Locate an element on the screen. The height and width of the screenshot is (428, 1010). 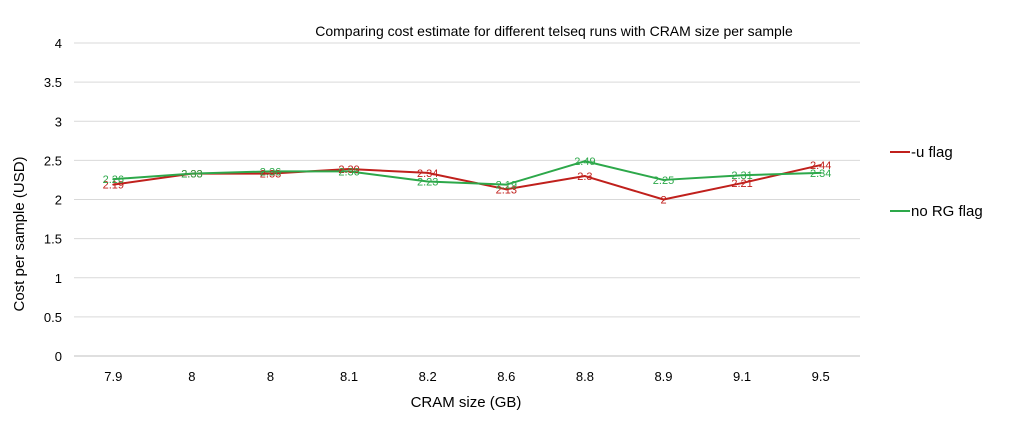
legend-label-no-rg-flag: no RG flag is located at coordinates (947, 211).